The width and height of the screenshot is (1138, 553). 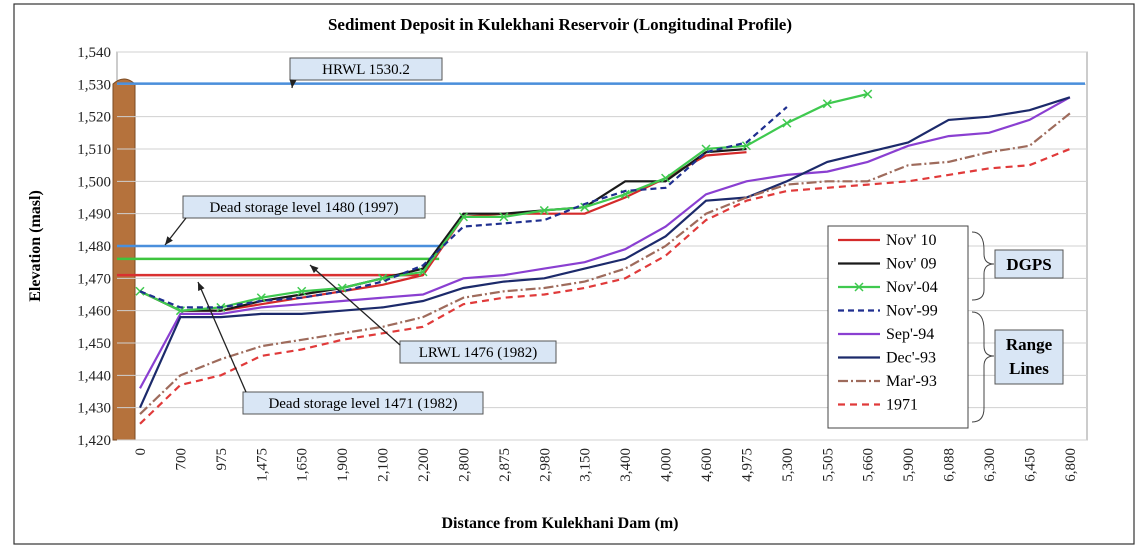 What do you see at coordinates (788, 465) in the screenshot?
I see `x-tick-label: 5,300` at bounding box center [788, 465].